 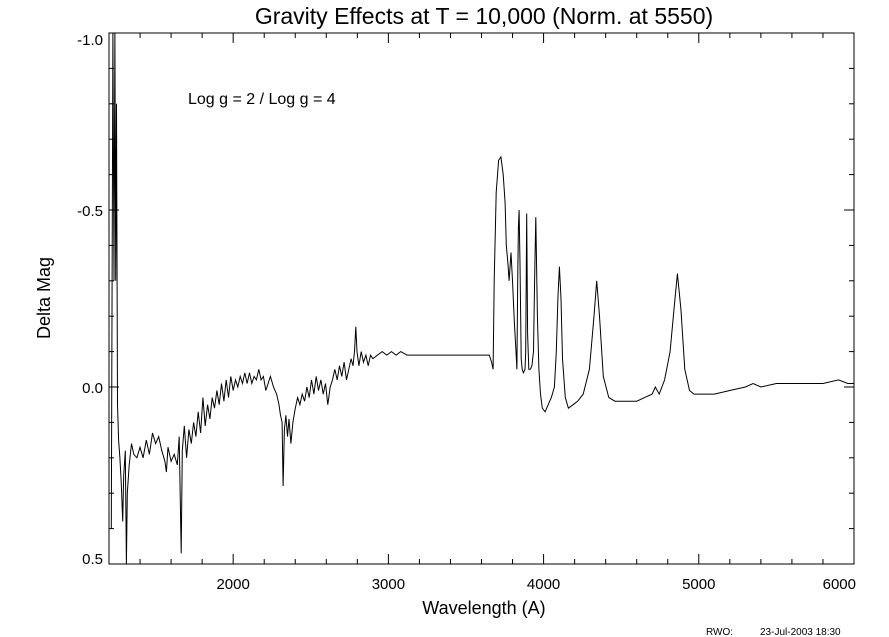 I want to click on y-axis-label: Delta Mag, so click(x=44, y=298).